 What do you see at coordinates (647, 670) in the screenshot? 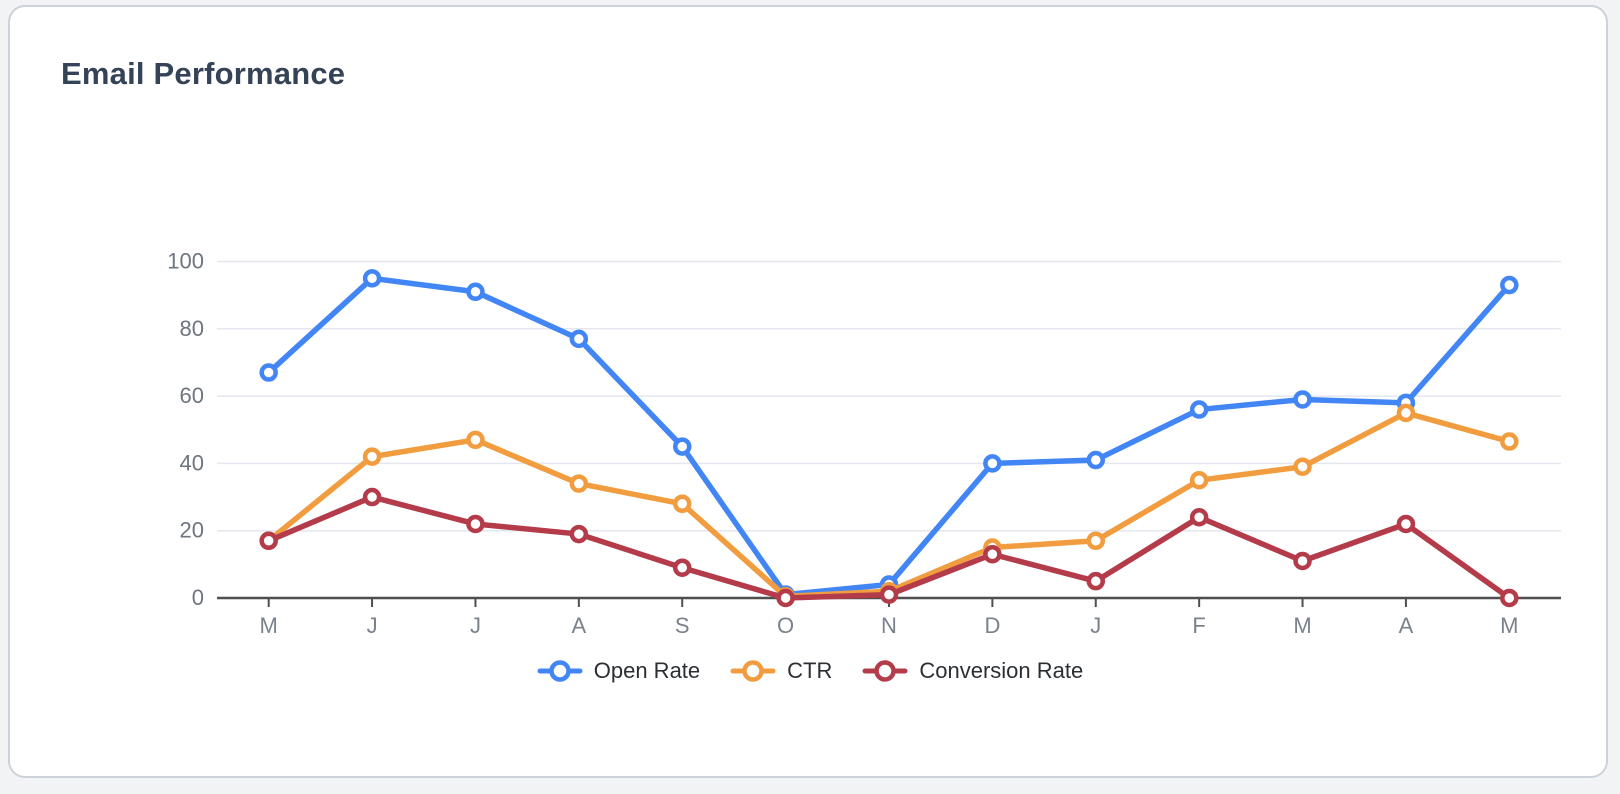
I see `legend-label-open-rate: Open Rate` at bounding box center [647, 670].